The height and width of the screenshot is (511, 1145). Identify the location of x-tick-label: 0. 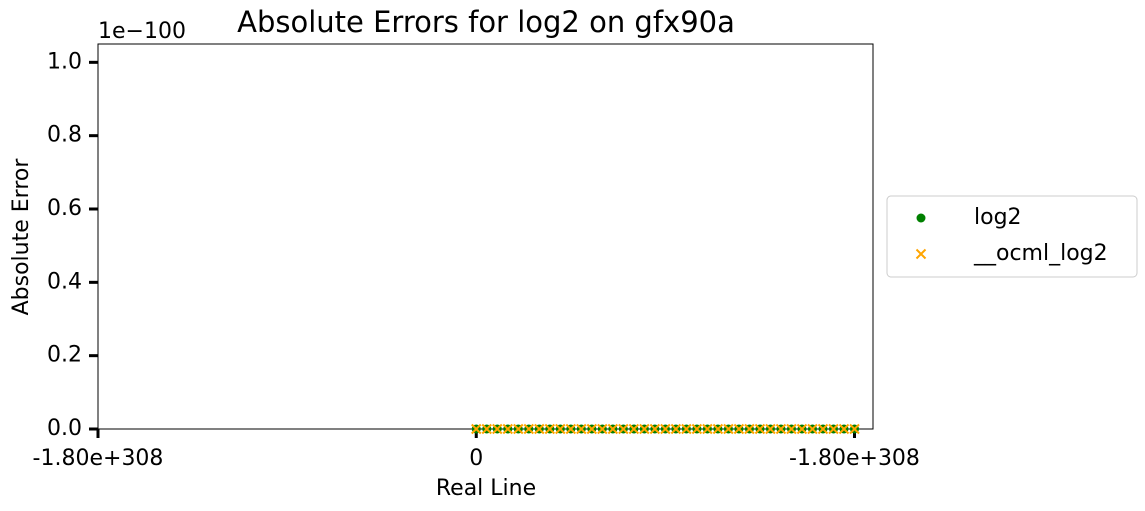
(476, 458).